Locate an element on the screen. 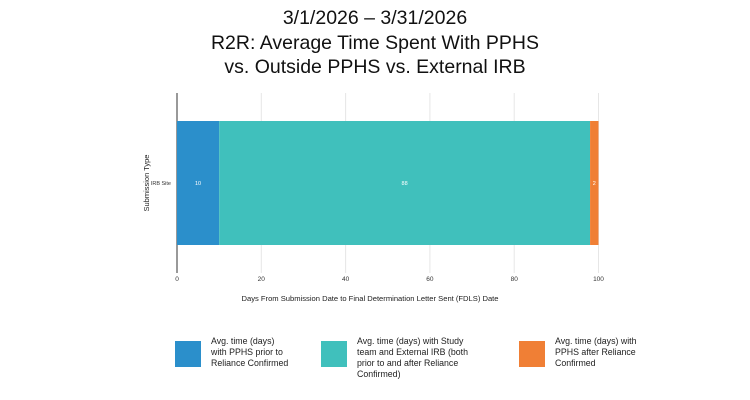 The height and width of the screenshot is (400, 750). bar-data-label-1: 10 is located at coordinates (198, 184).